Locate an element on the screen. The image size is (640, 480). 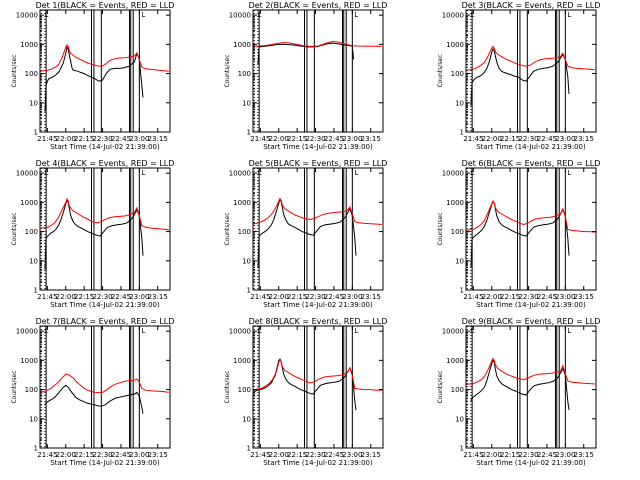
plot-title: Det 7(BLACK = Events, RED = LLD is located at coordinates (105, 321).